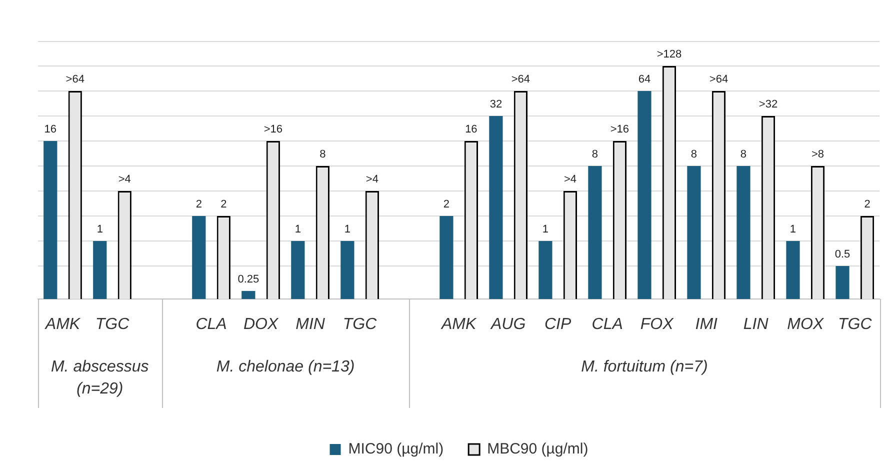 This screenshot has width=888, height=467. Describe the element at coordinates (537, 449) in the screenshot. I see `legend-label: MBC90 (µg/ml)` at that location.